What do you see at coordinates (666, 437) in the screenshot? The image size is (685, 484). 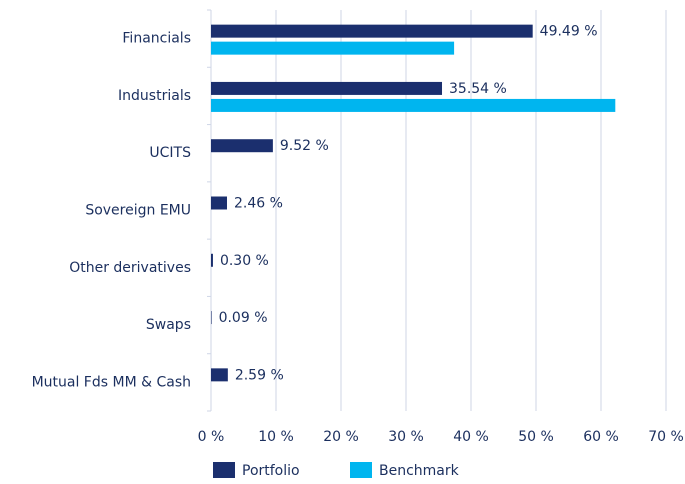 I see `x-tick-label: 70 %` at bounding box center [666, 437].